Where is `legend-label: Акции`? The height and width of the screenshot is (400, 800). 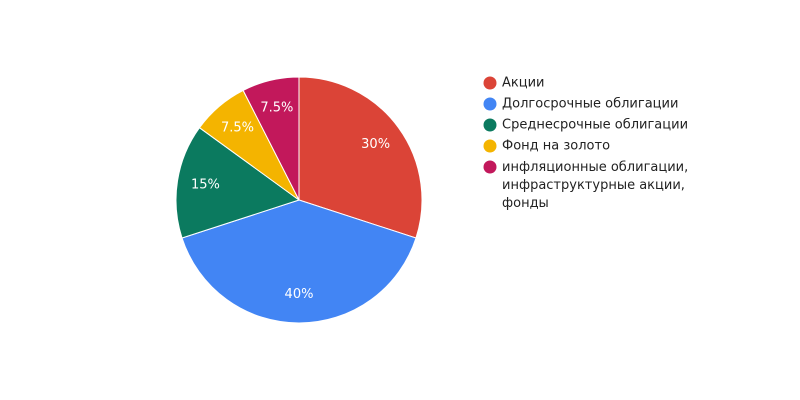
legend-label: Акции is located at coordinates (523, 83).